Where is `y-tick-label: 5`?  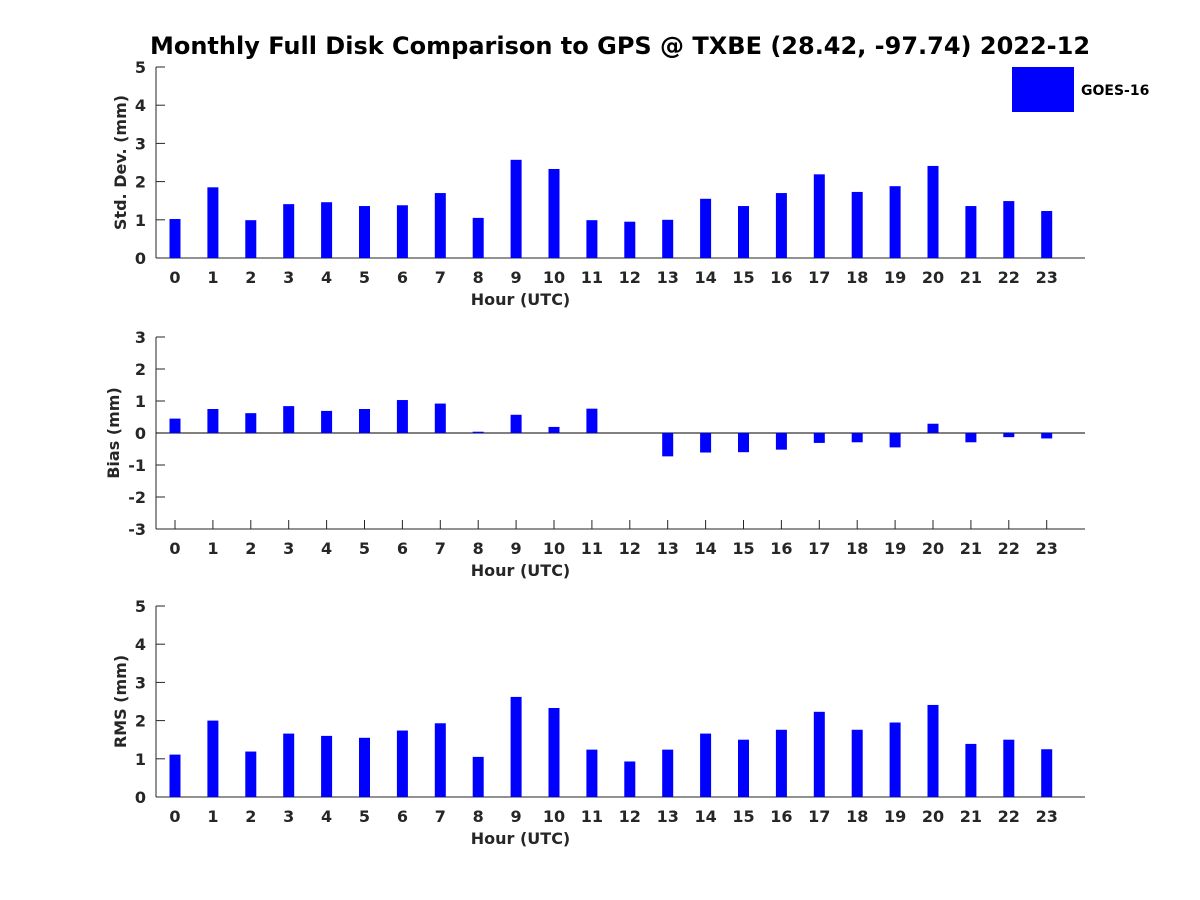
y-tick-label: 5 is located at coordinates (140, 67).